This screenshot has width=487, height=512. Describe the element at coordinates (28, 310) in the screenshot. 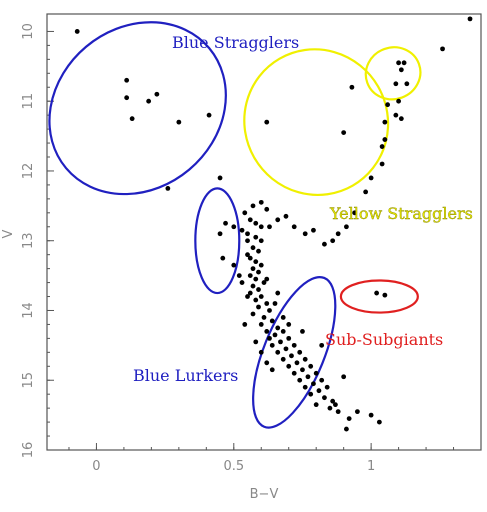

I see `y-tick-label: 14` at that location.